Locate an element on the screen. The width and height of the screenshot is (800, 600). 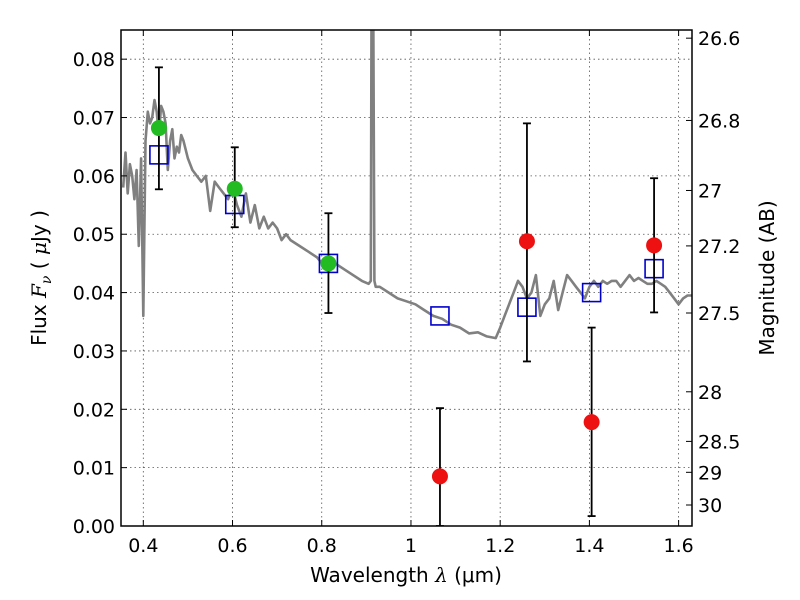
right-tick-label: 28 is located at coordinates (710, 393).